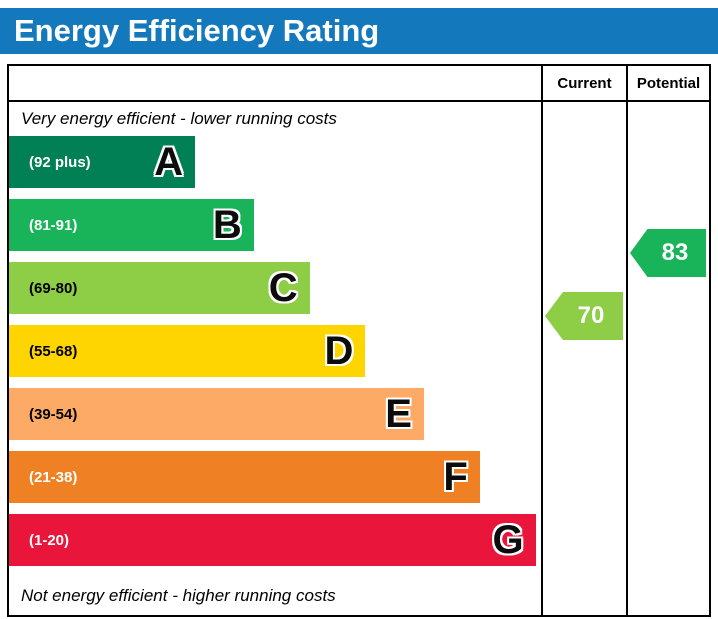 This screenshot has width=718, height=619. I want to click on current-header: Current, so click(584, 84).